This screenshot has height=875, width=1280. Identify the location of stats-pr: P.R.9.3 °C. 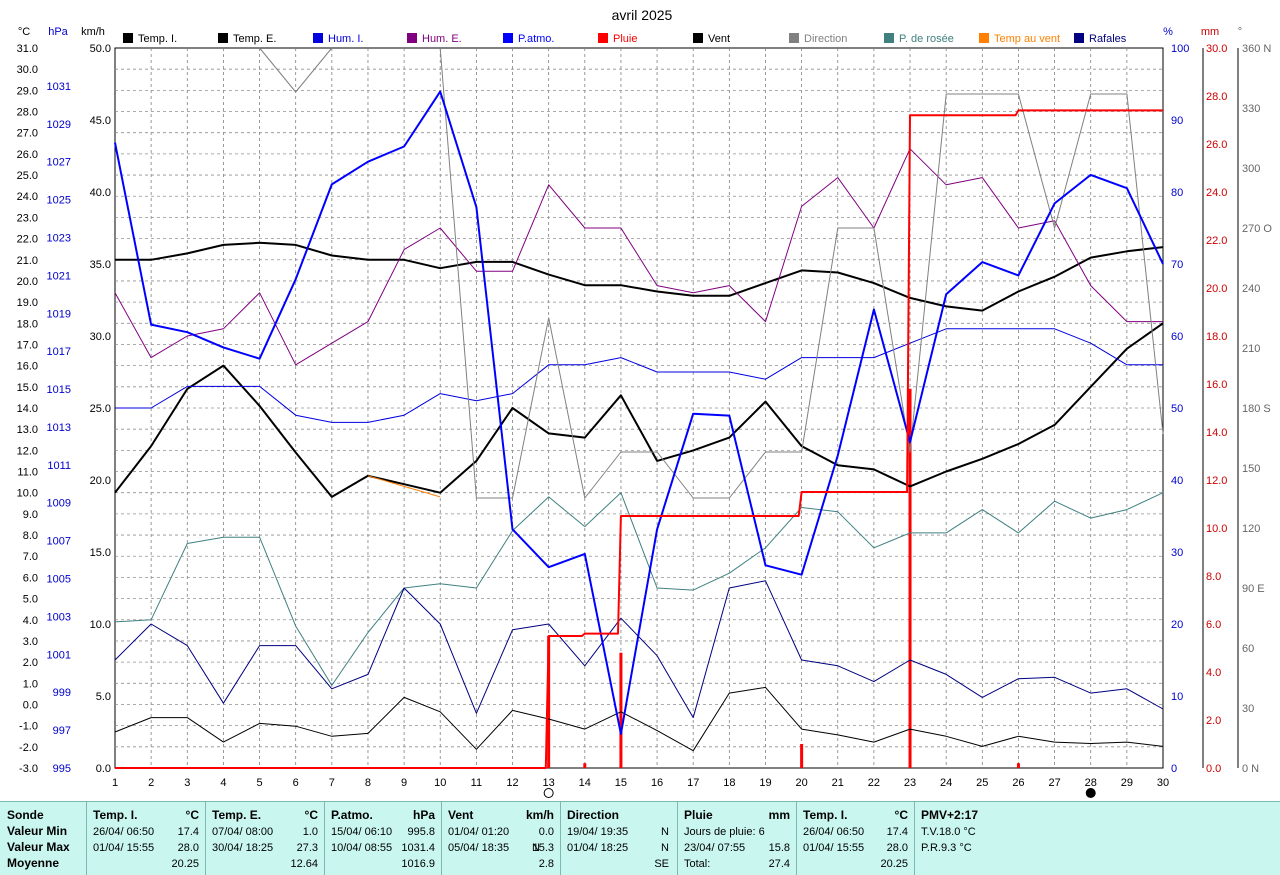
(946, 848).